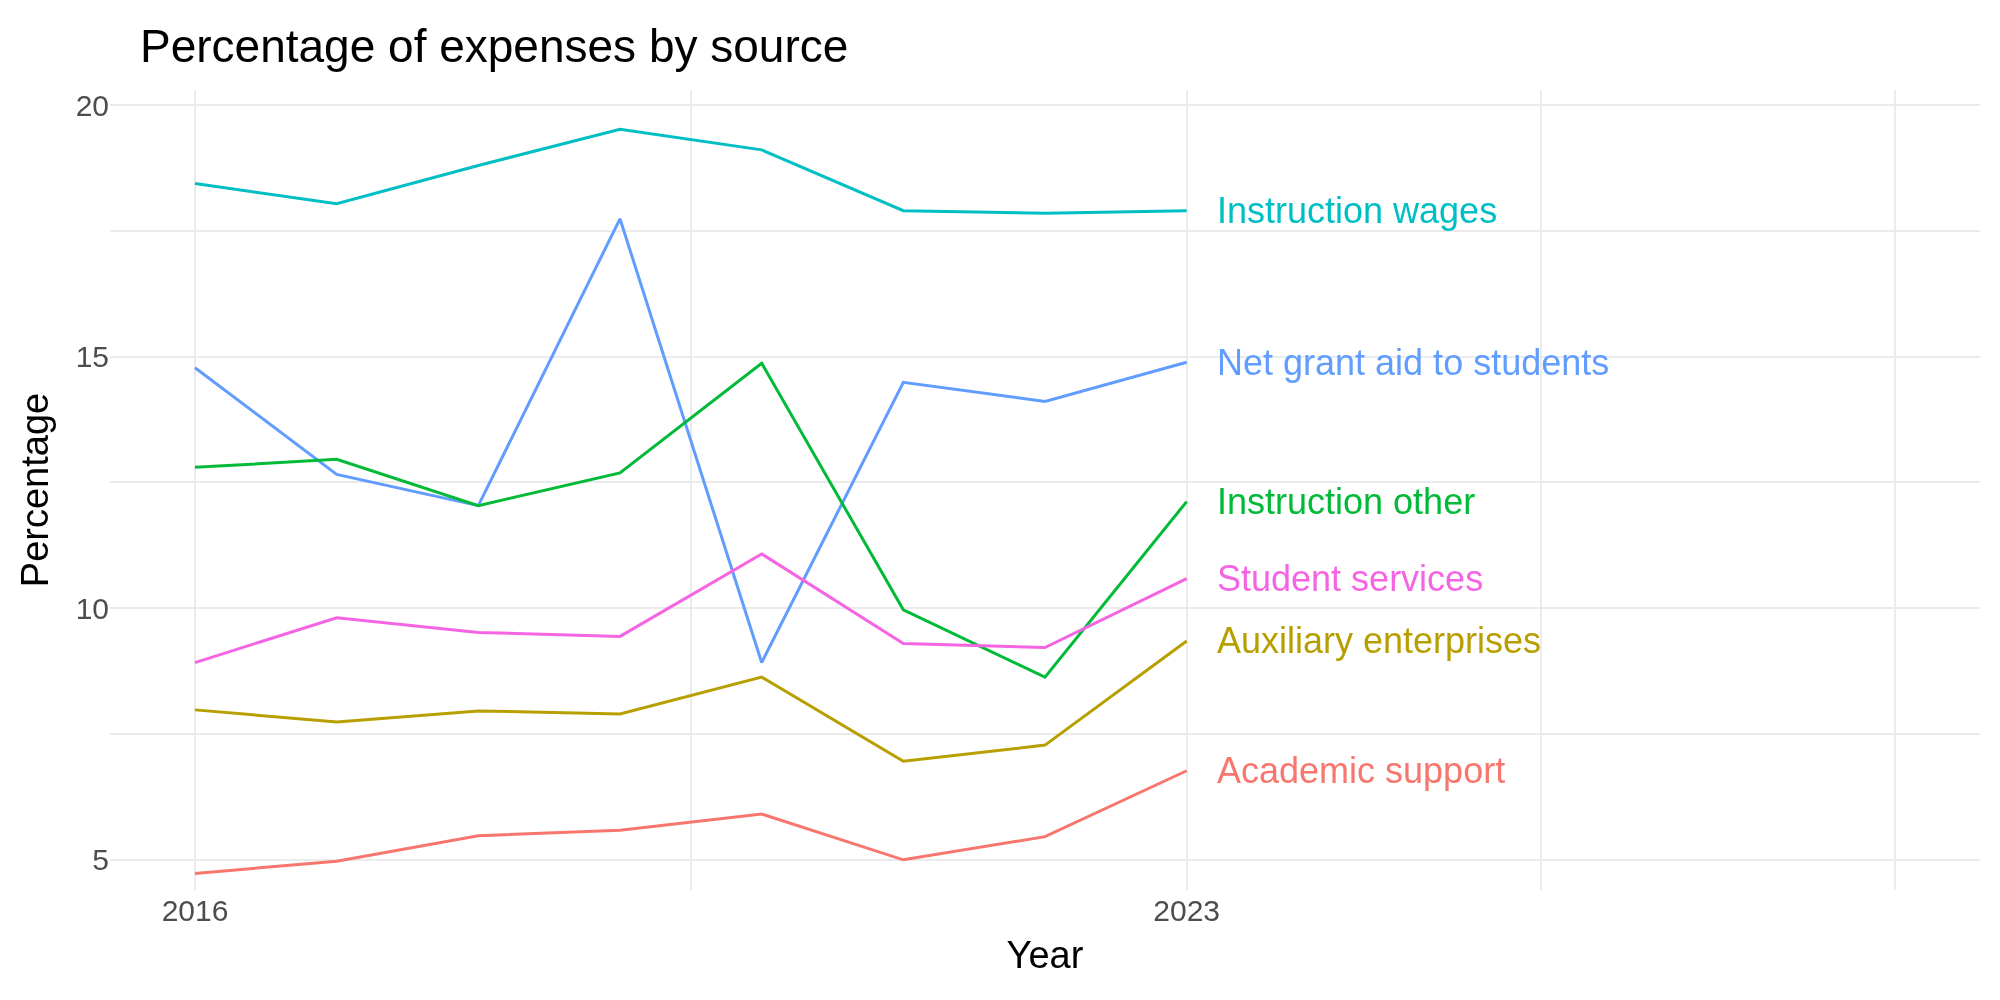  I want to click on series-label: Auxiliary enterprises, so click(1379, 640).